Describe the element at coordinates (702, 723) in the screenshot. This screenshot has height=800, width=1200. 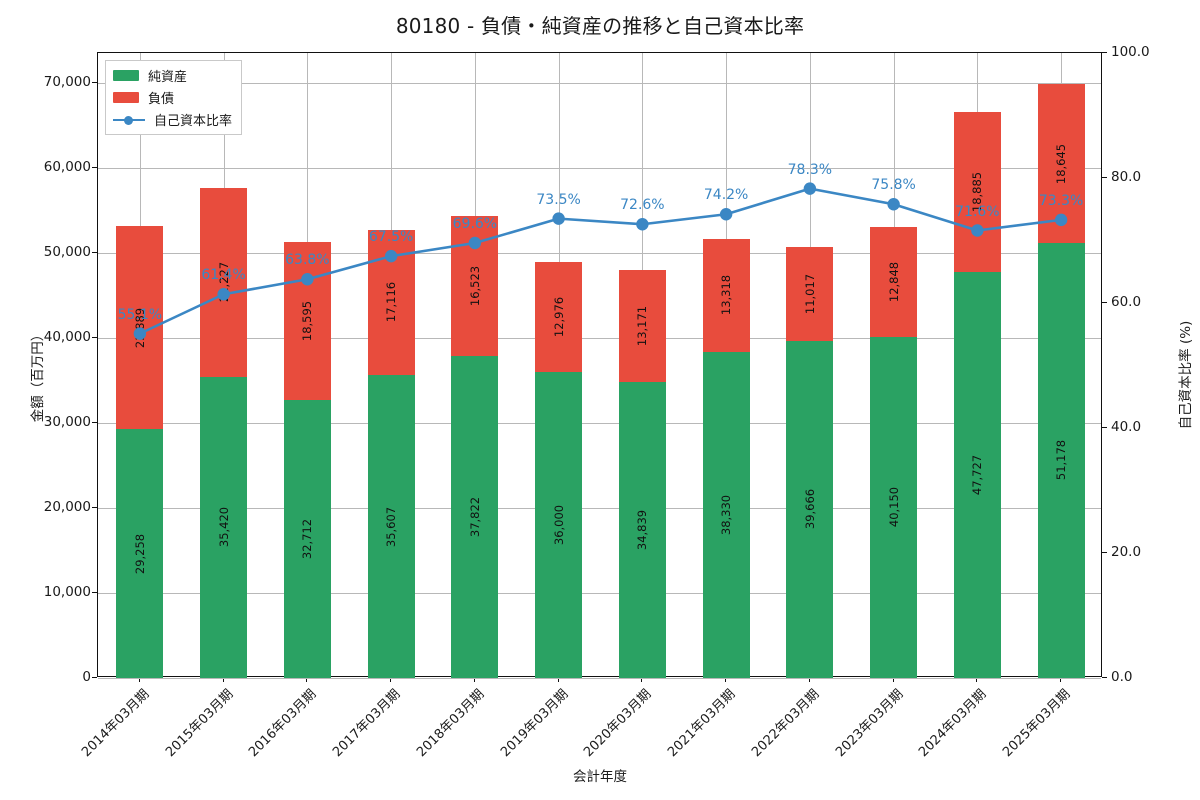
I see `x-axis-tick-label: 2021年03月期` at that location.